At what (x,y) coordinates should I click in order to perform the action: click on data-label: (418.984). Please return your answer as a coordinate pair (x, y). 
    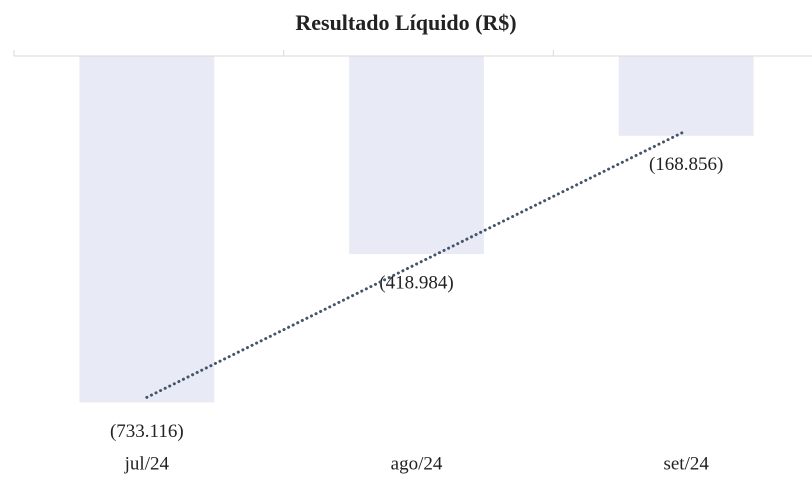
    Looking at the image, I should click on (416, 282).